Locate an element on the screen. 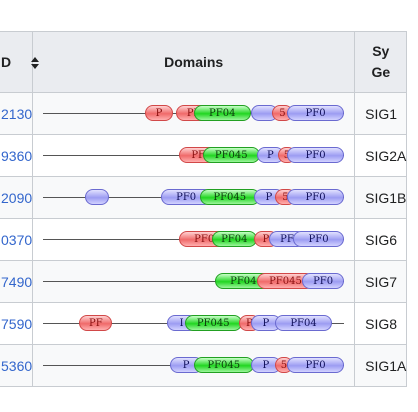 The width and height of the screenshot is (418, 412). domain-track: PF0 PF045 P 5 PF0 is located at coordinates (193, 197).